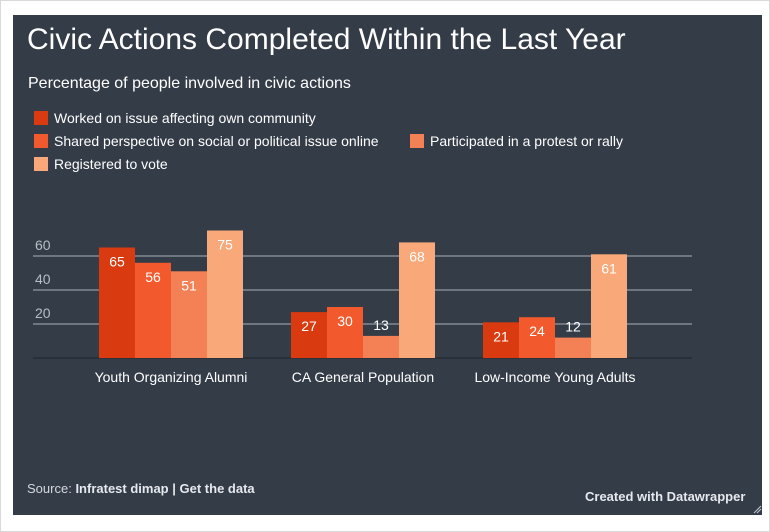 The image size is (770, 532). Describe the element at coordinates (363, 377) in the screenshot. I see `x-category-label: CA General Population` at that location.